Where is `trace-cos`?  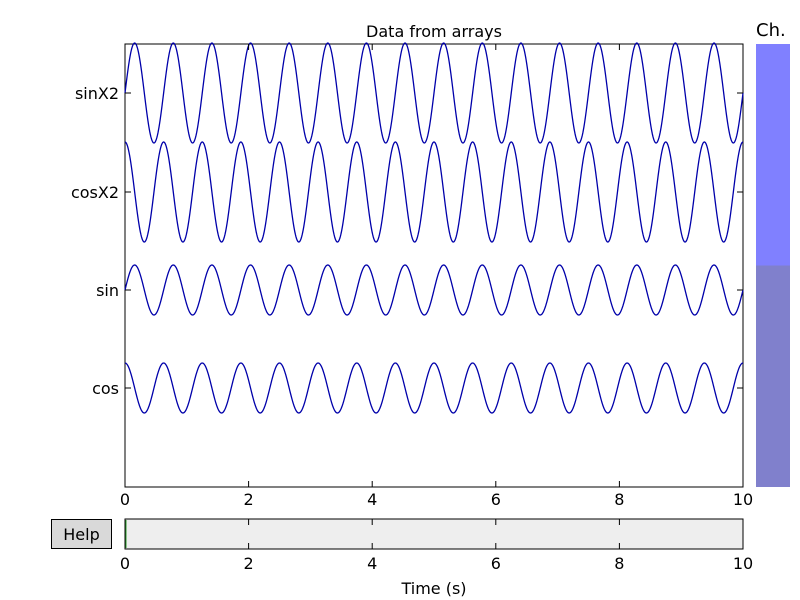 trace-cos is located at coordinates (434, 388).